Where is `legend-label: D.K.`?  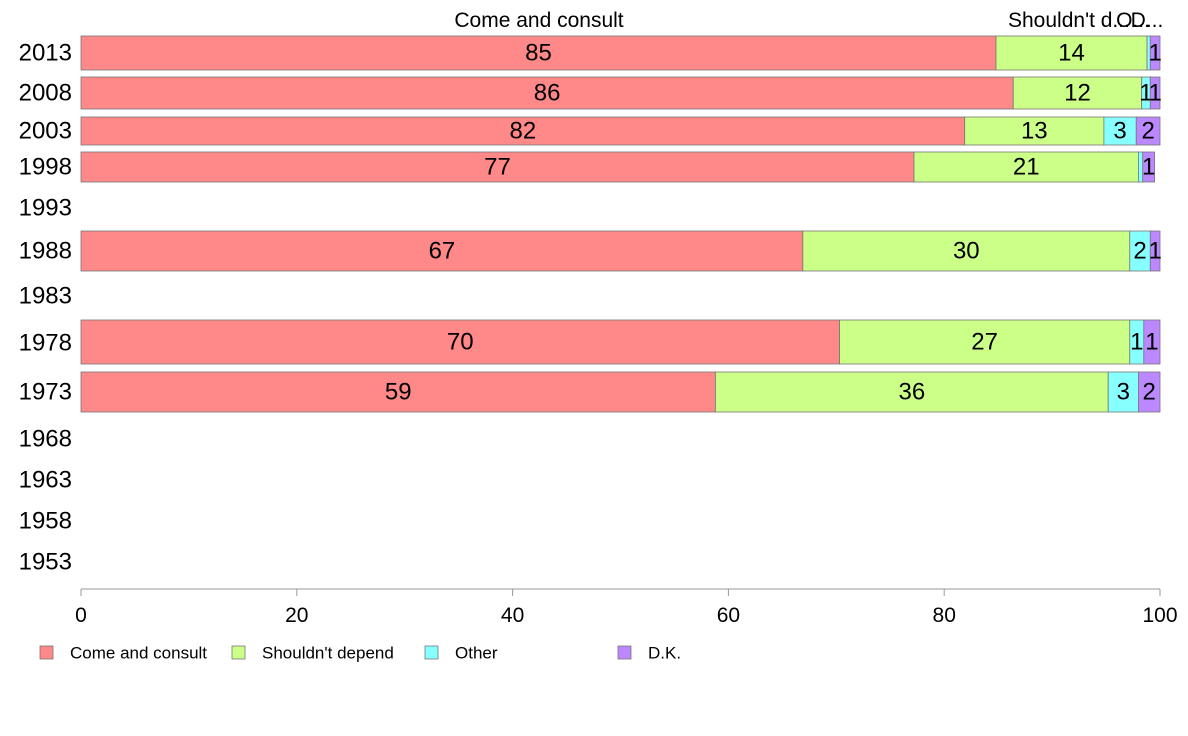 legend-label: D.K. is located at coordinates (664, 653).